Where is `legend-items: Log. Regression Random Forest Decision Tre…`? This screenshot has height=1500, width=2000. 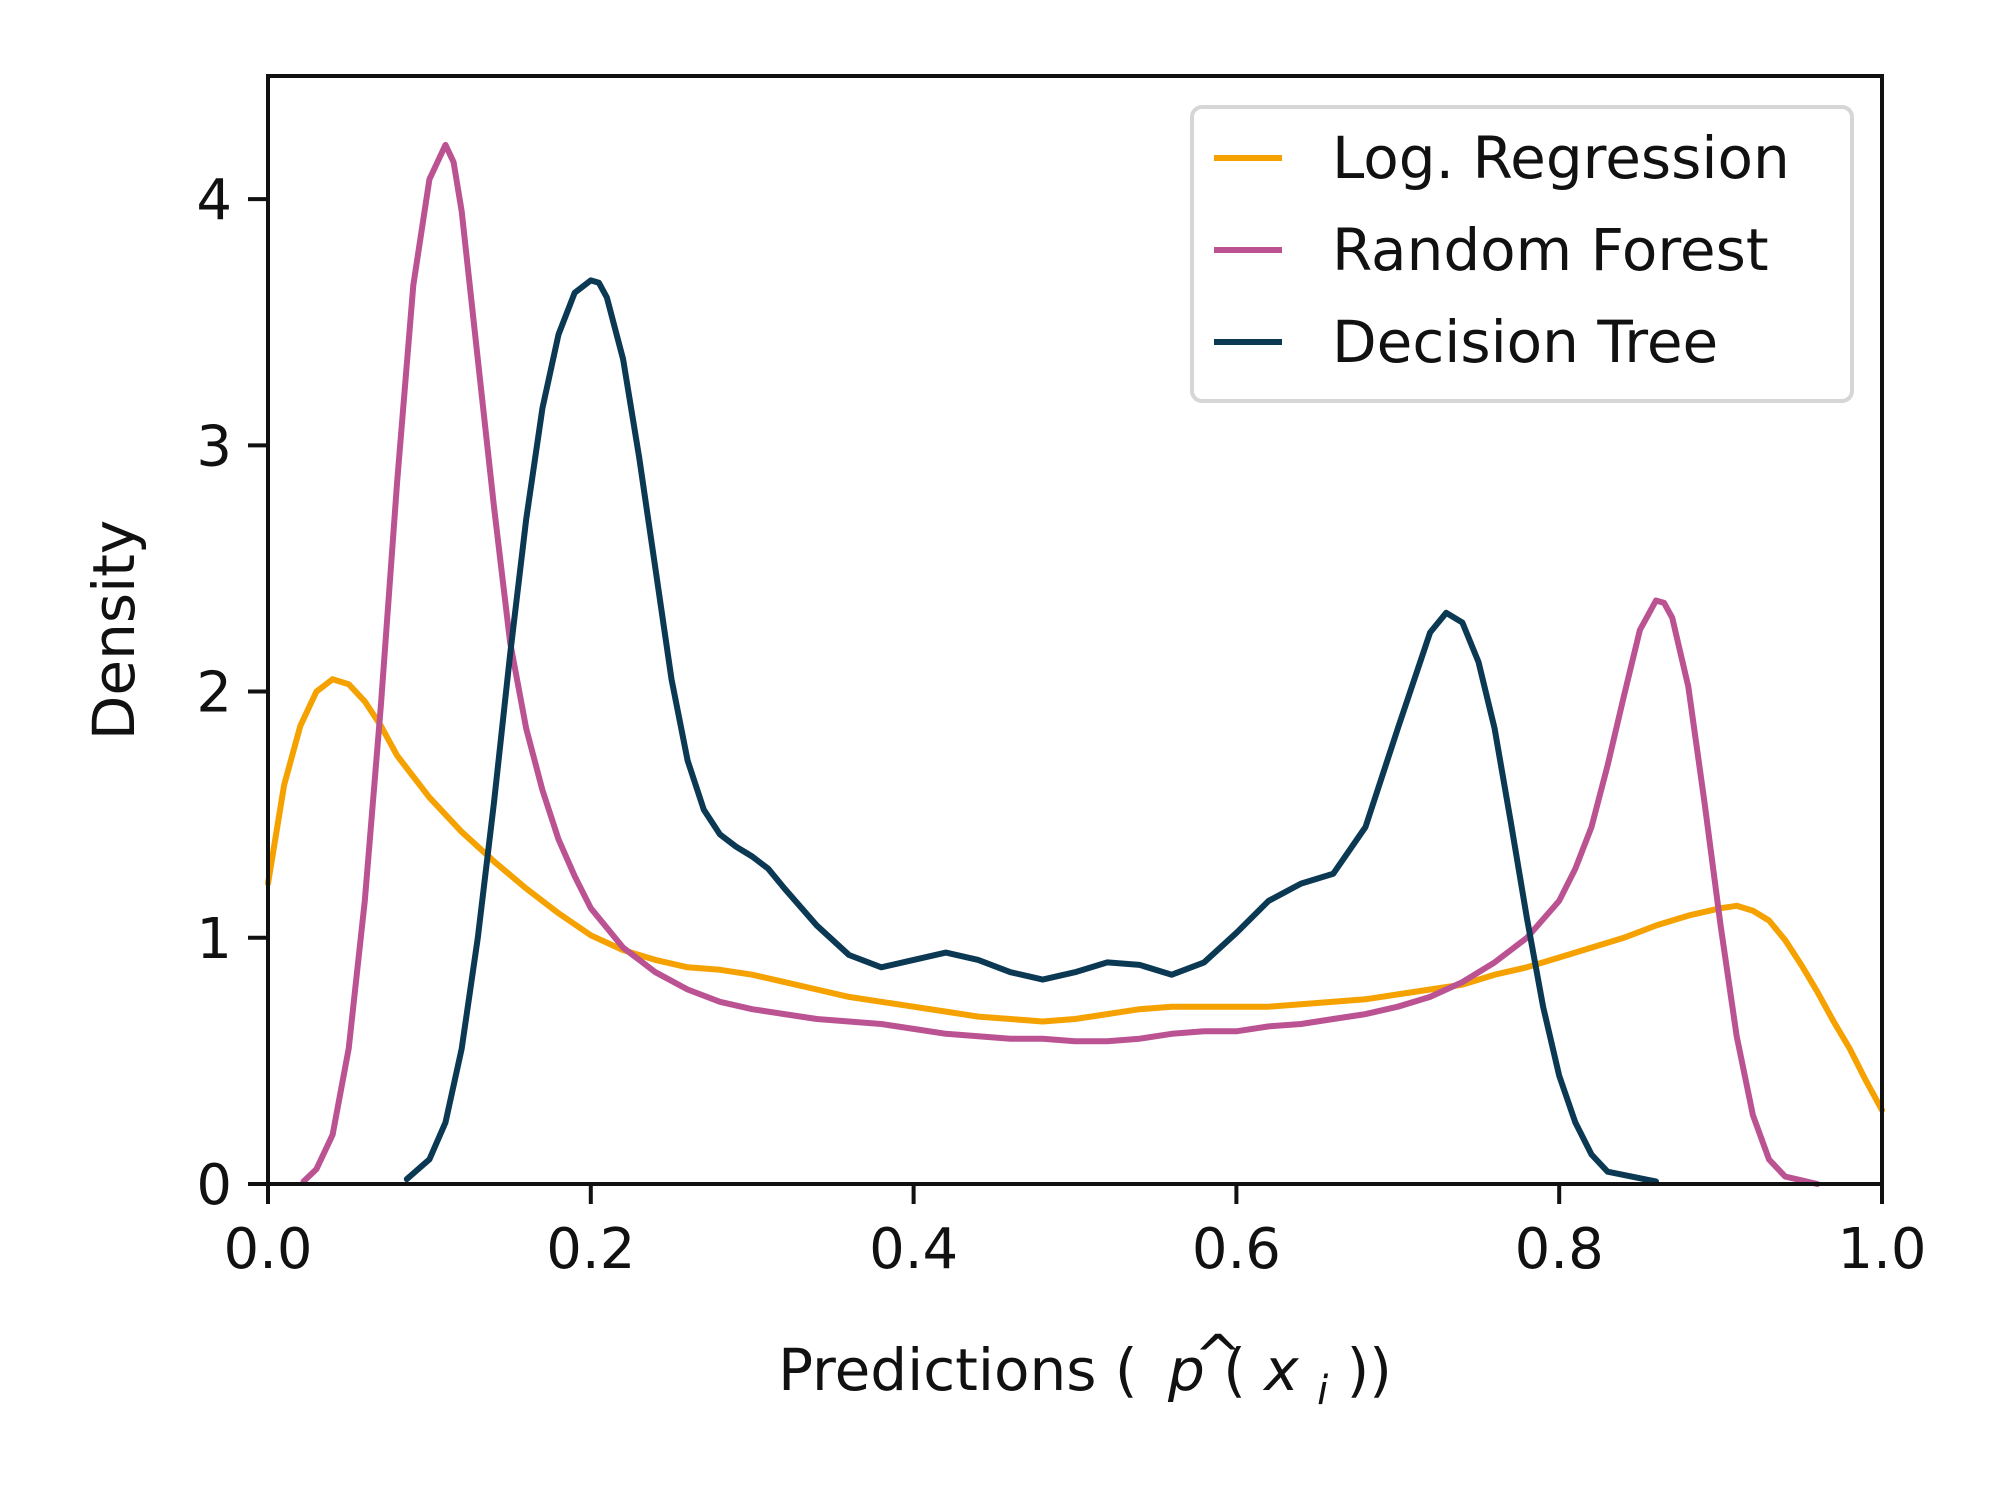
legend-items: Log. Regression Random Forest Decision Tre… is located at coordinates (1502, 250).